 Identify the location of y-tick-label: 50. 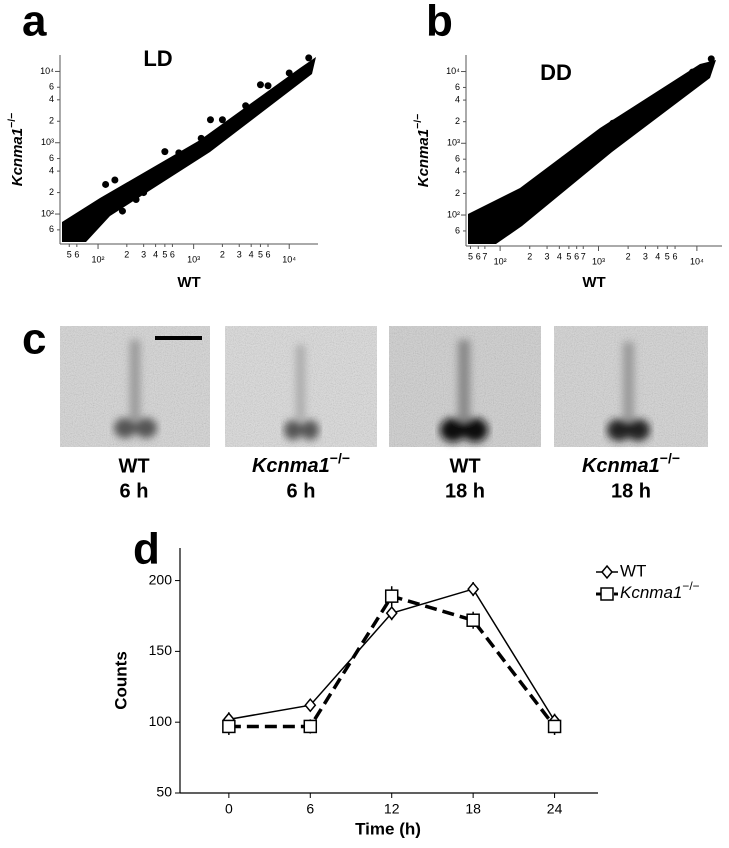
(164, 792).